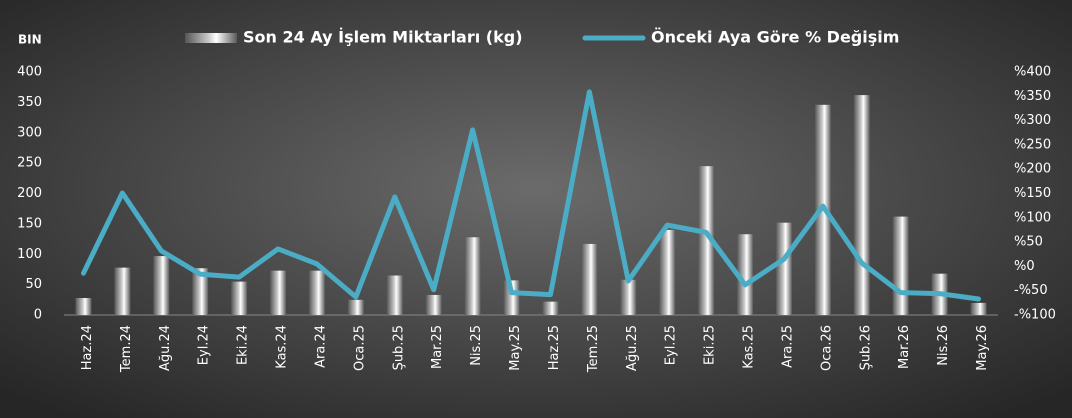 Image resolution: width=1072 pixels, height=418 pixels. I want to click on x-tick-label: Tem.25, so click(593, 349).